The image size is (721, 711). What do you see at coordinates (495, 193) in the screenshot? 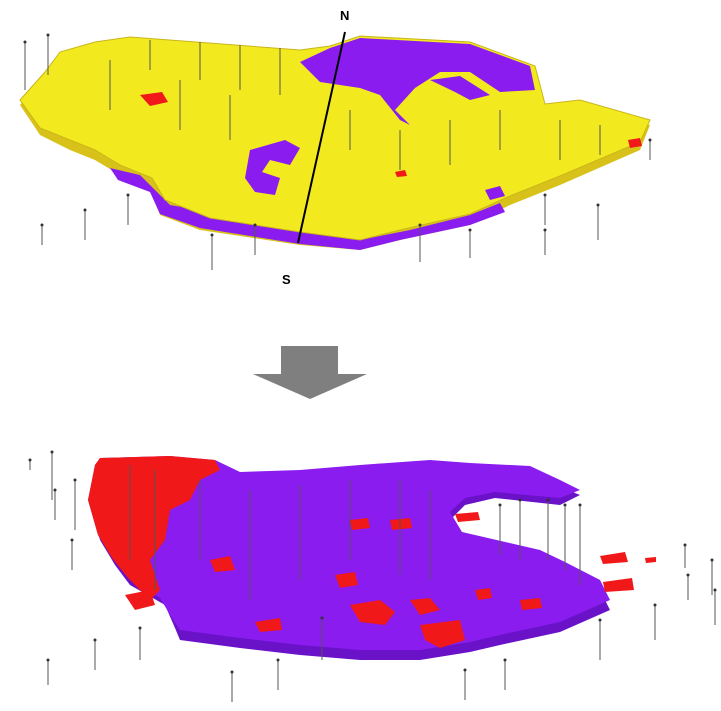
I see `top-purple-patch-small` at bounding box center [495, 193].